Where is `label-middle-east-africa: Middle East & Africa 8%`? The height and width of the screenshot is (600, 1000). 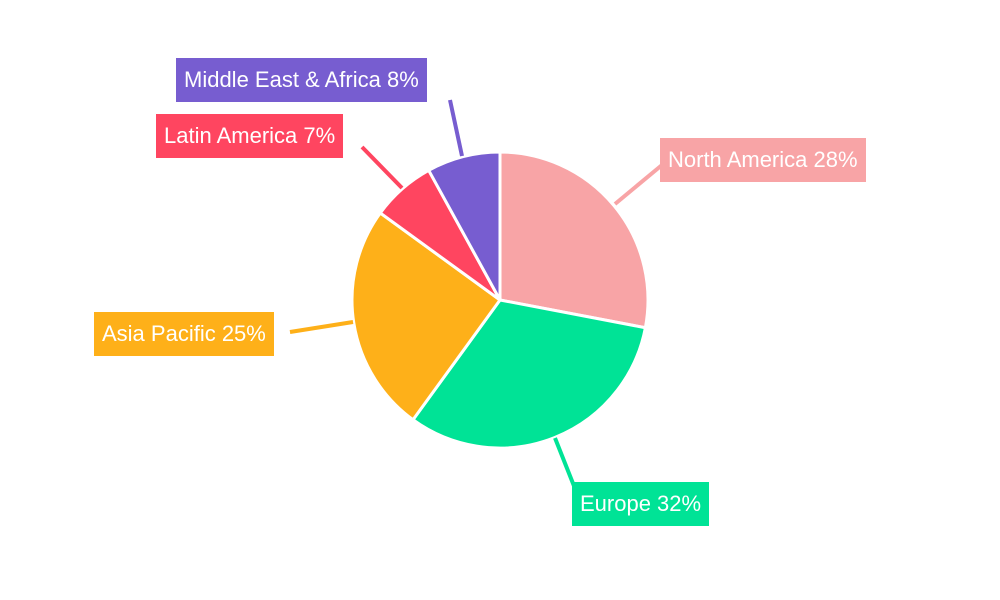
label-middle-east-africa: Middle East & Africa 8% is located at coordinates (301, 80).